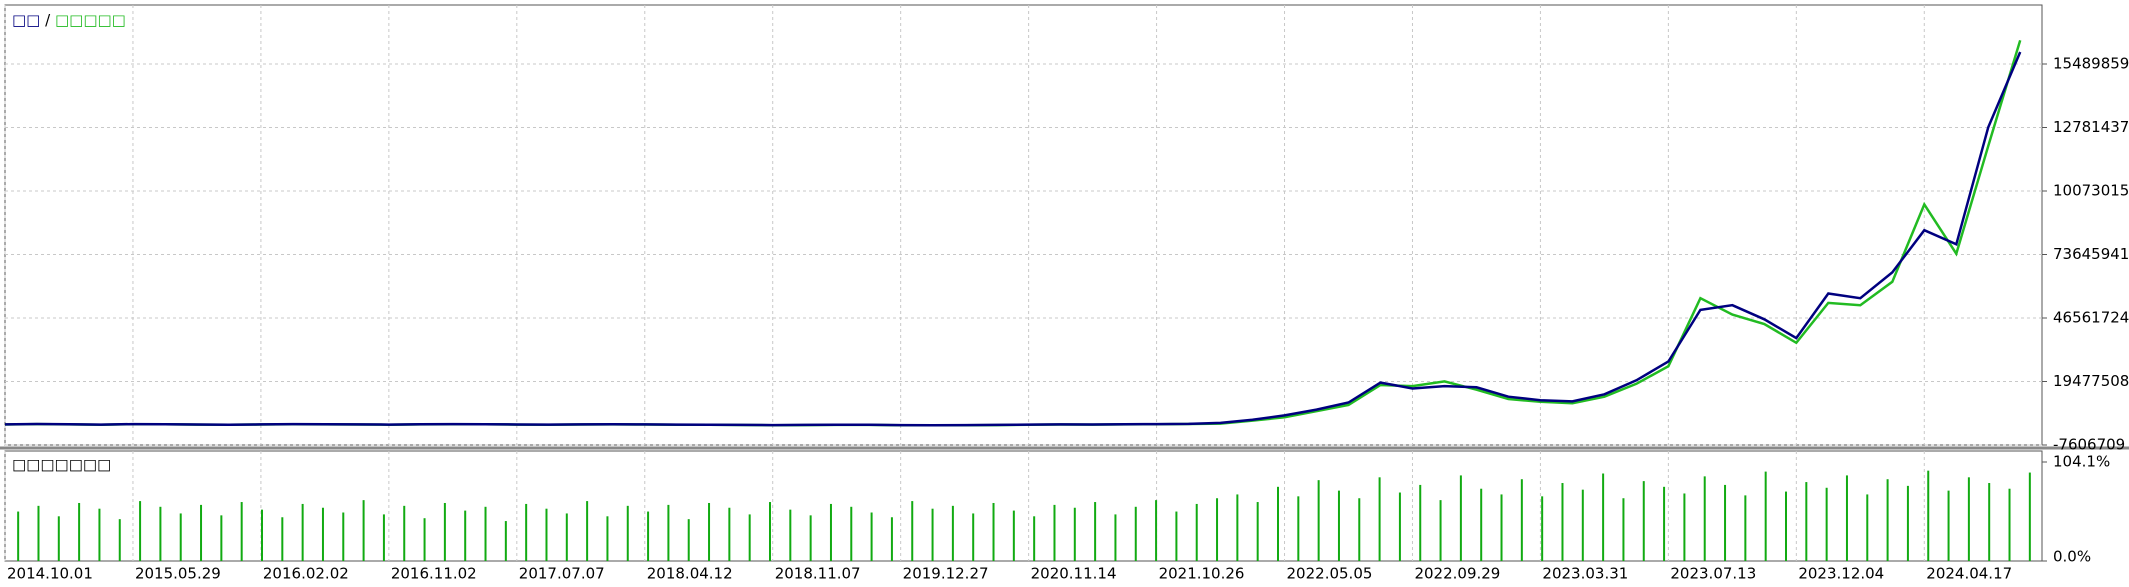 The width and height of the screenshot is (2129, 587). Describe the element at coordinates (2091, 381) in the screenshot. I see `y-tick-label: 19477508` at that location.